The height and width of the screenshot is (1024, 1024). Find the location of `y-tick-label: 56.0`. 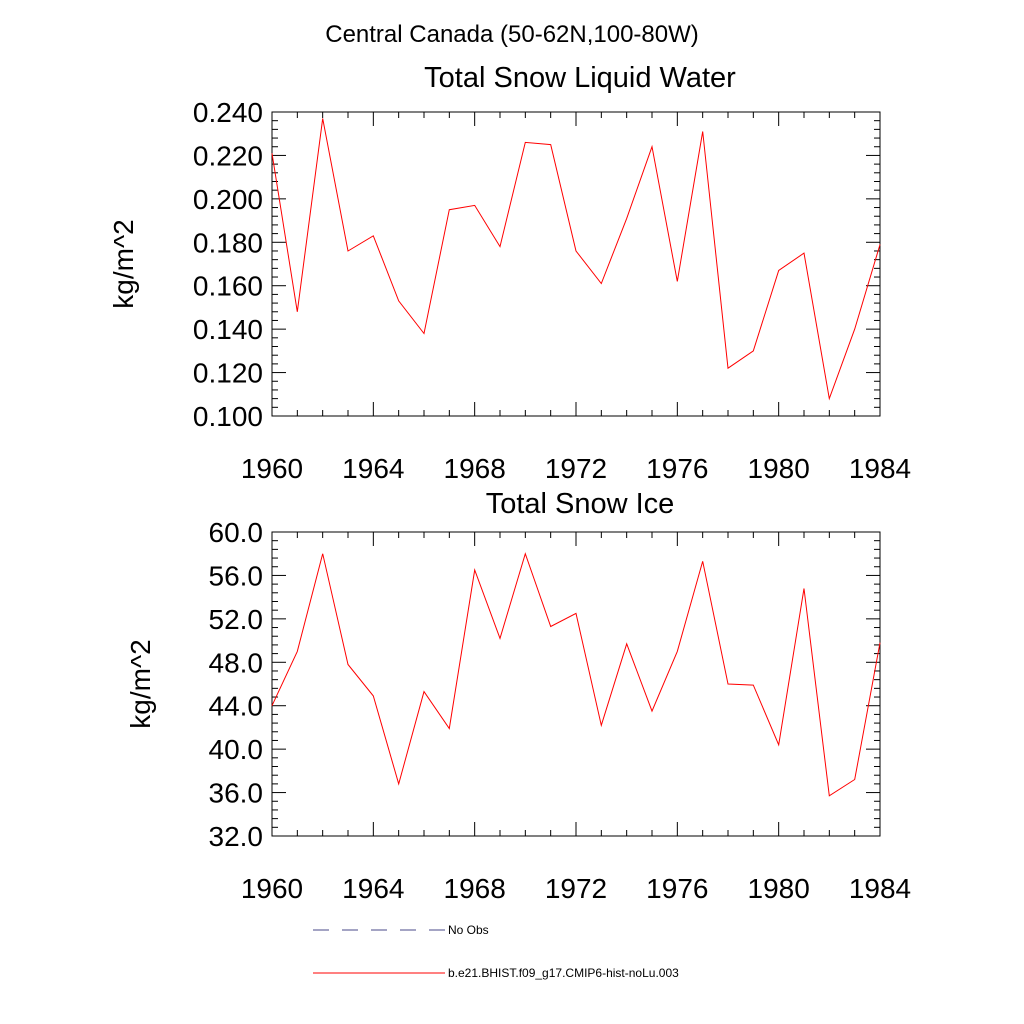

y-tick-label: 56.0 is located at coordinates (236, 575).